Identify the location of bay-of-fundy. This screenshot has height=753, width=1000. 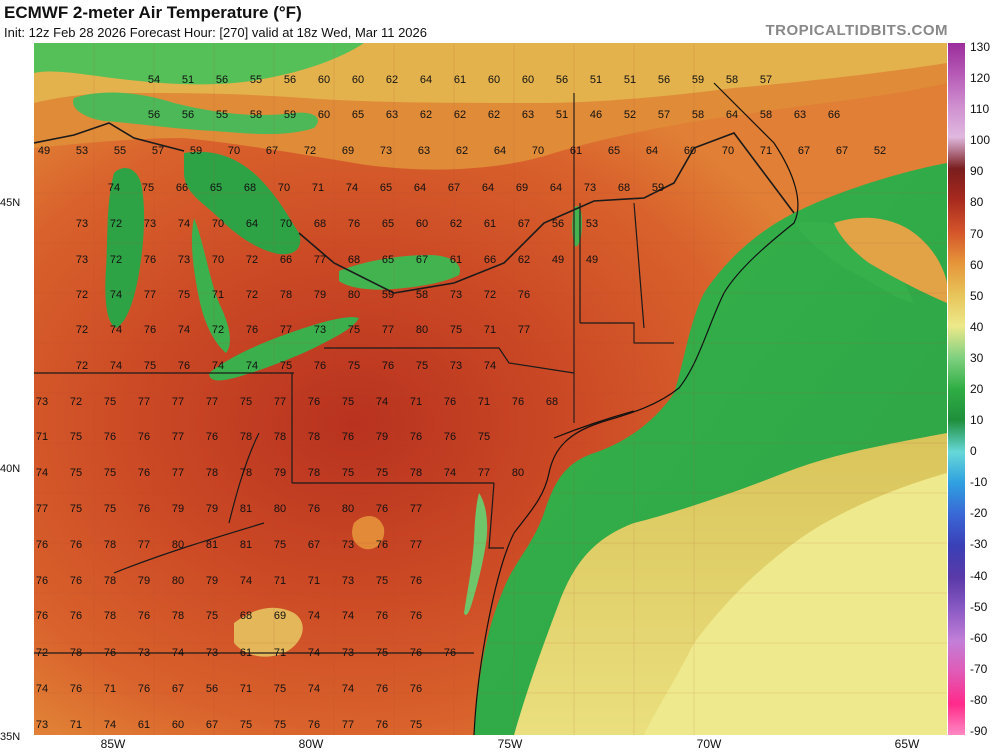
(854, 262).